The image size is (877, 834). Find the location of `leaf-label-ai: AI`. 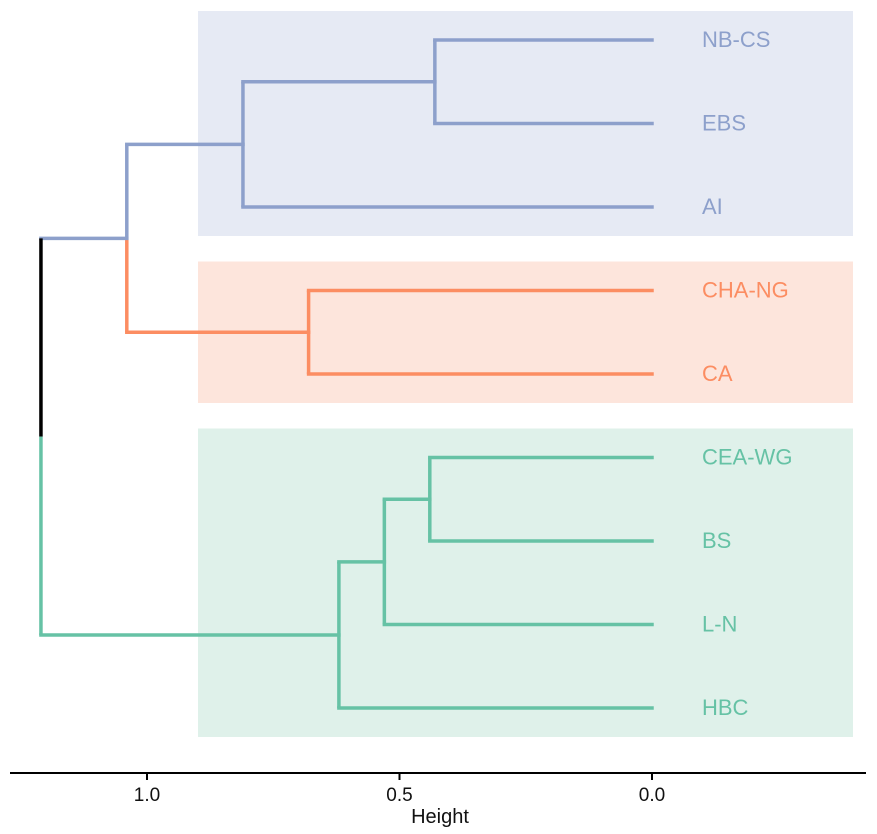

leaf-label-ai: AI is located at coordinates (712, 206).